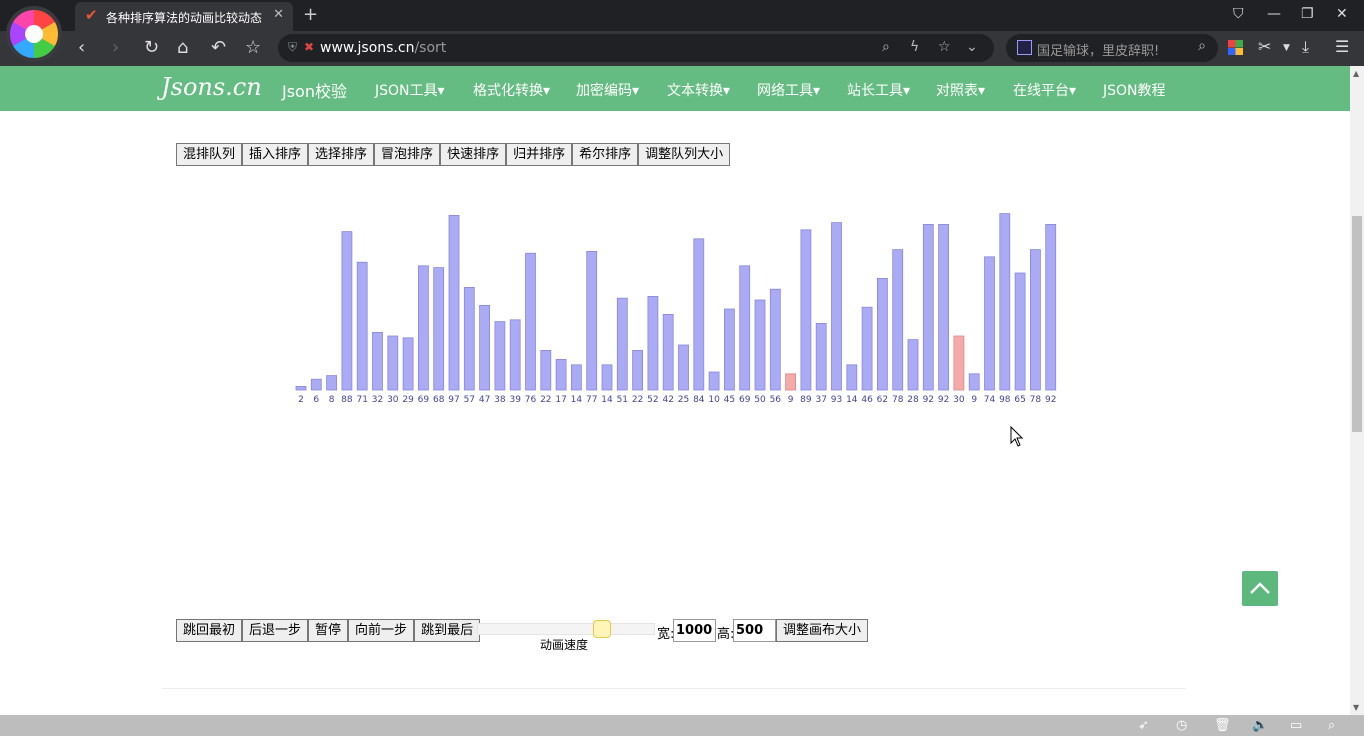 The width and height of the screenshot is (1364, 736). I want to click on slider-handle, so click(601, 629).